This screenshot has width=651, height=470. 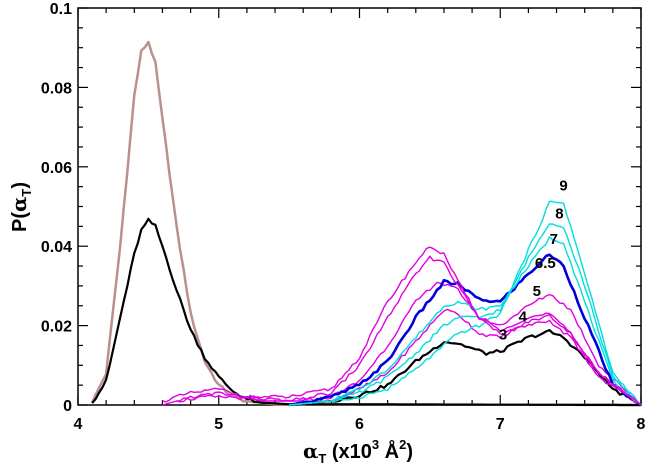 What do you see at coordinates (19, 204) in the screenshot?
I see `y-axis-title-greek: α` at bounding box center [19, 204].